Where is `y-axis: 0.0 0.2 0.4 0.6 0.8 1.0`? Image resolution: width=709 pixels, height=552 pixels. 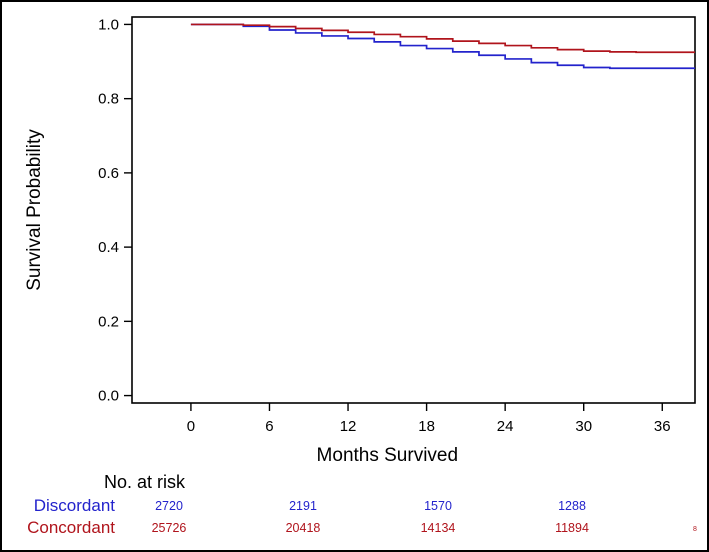
y-axis: 0.0 0.2 0.4 0.6 0.8 1.0 is located at coordinates (115, 210).